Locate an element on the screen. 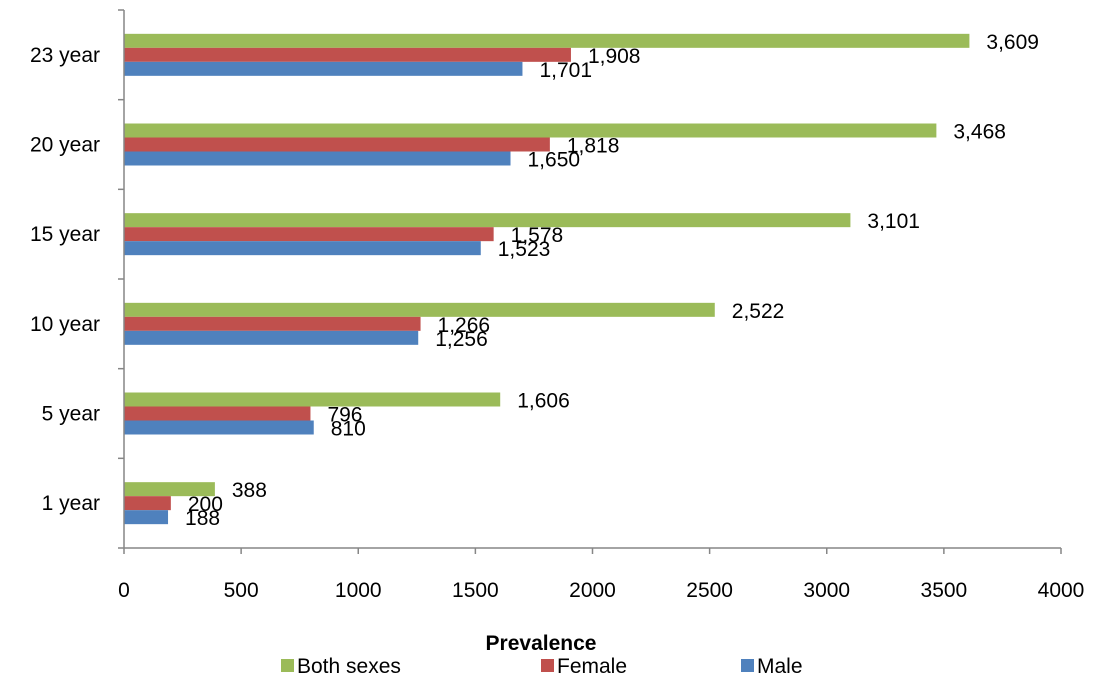 The image size is (1095, 680). x-tick-label-2000: 2000 is located at coordinates (592, 590).